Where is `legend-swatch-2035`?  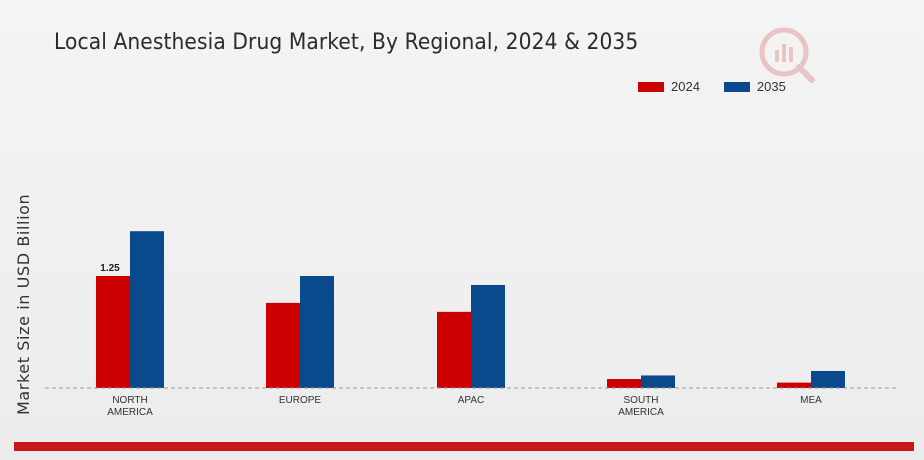 legend-swatch-2035 is located at coordinates (736, 86).